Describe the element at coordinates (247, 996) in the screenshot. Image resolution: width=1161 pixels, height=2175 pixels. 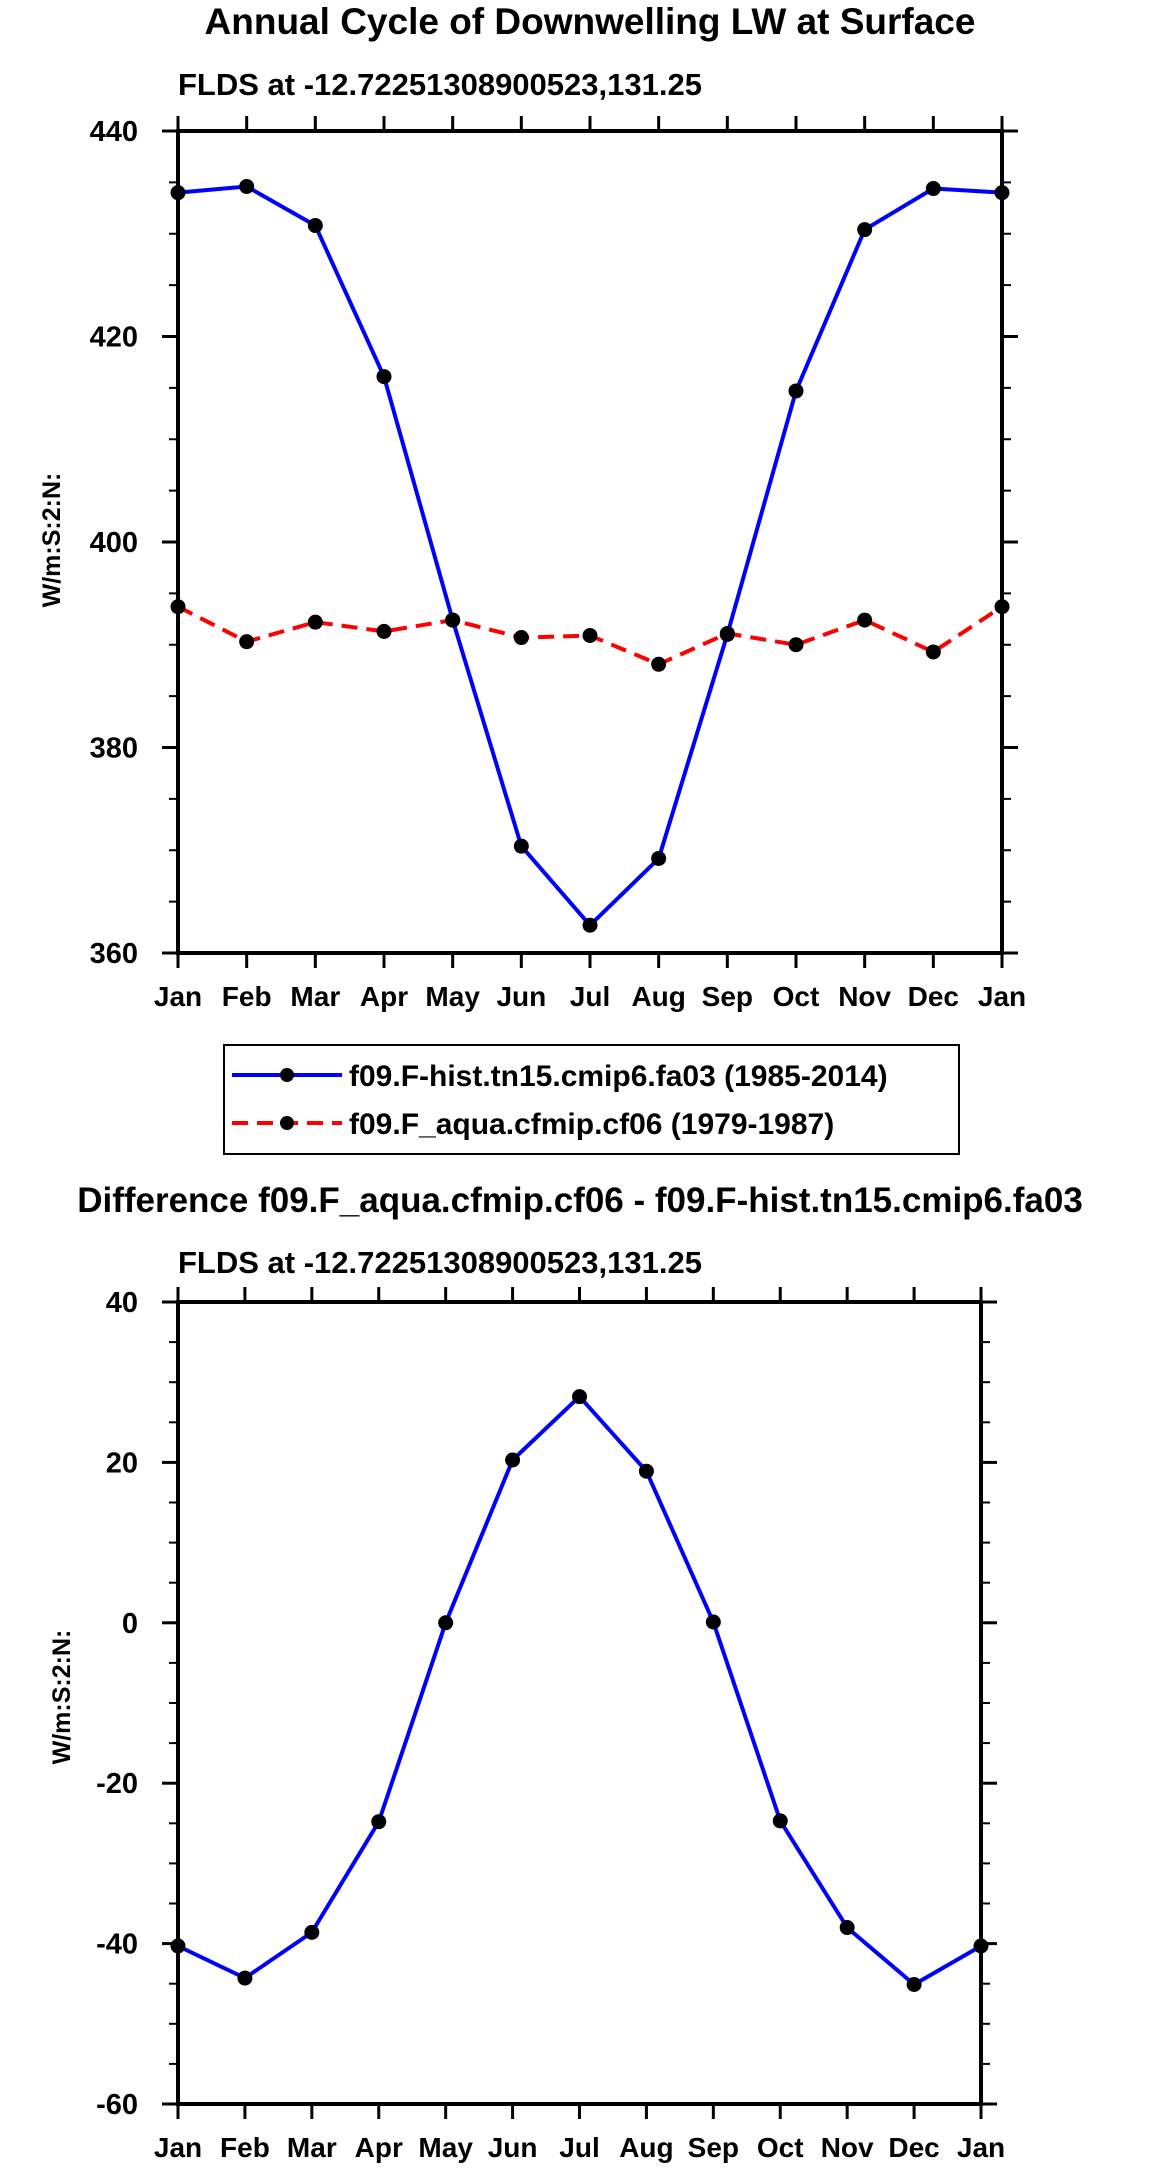
I see `top-x-tick-label: Feb` at that location.